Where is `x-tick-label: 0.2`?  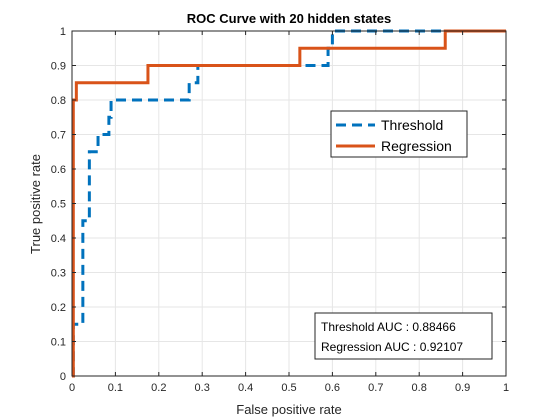
x-tick-label: 0.2 is located at coordinates (158, 388).